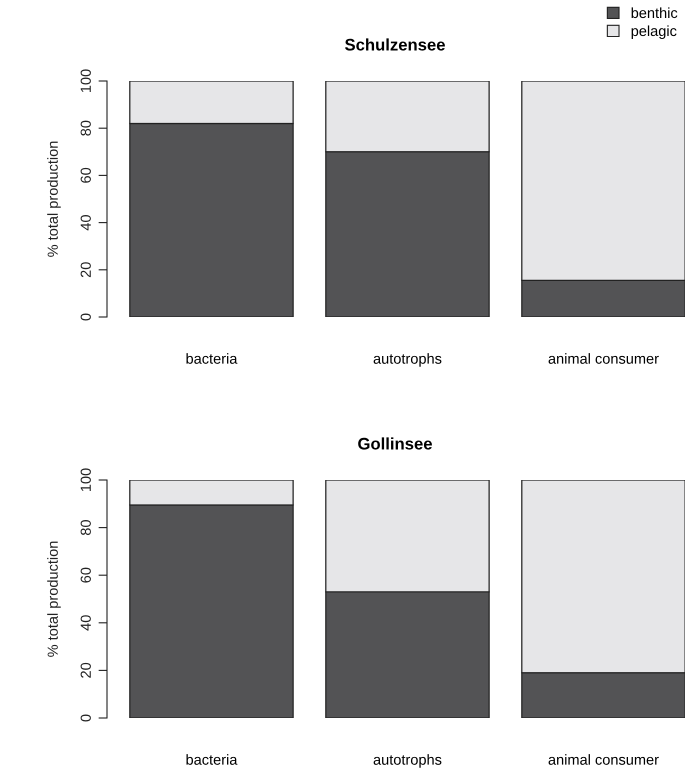 Image resolution: width=685 pixels, height=771 pixels. I want to click on legend-label: benthic, so click(655, 12).